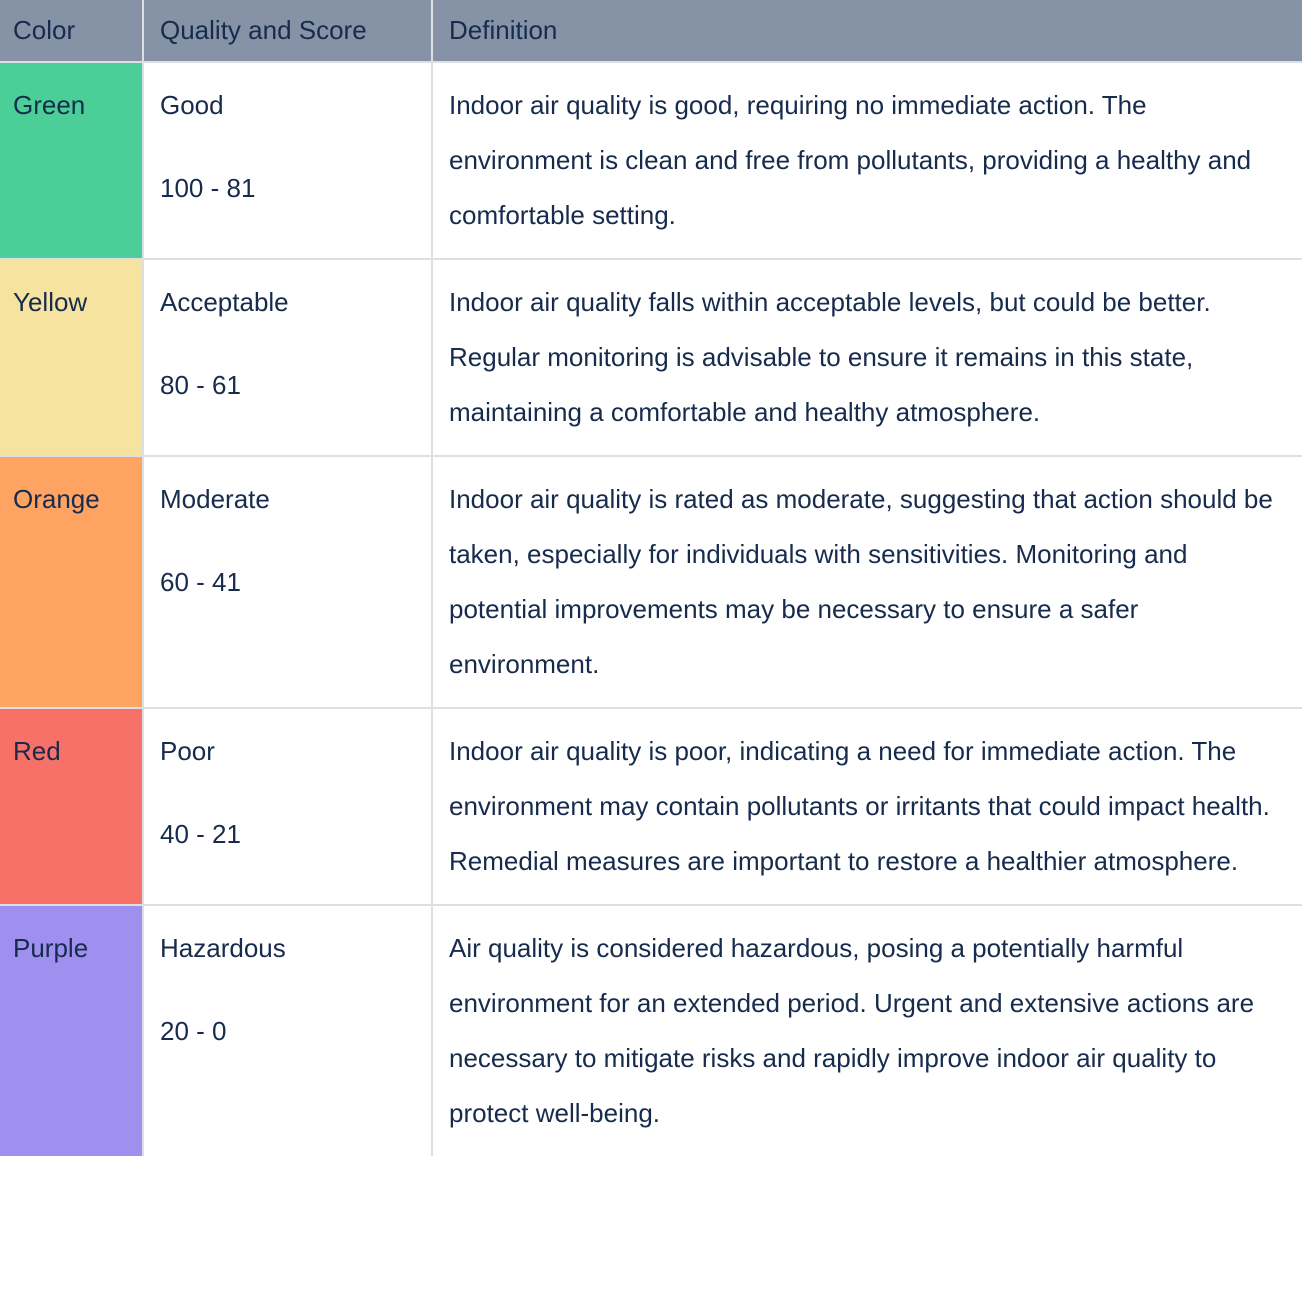  What do you see at coordinates (287, 582) in the screenshot?
I see `quality-score-cell: Moderate 60 - 41` at bounding box center [287, 582].